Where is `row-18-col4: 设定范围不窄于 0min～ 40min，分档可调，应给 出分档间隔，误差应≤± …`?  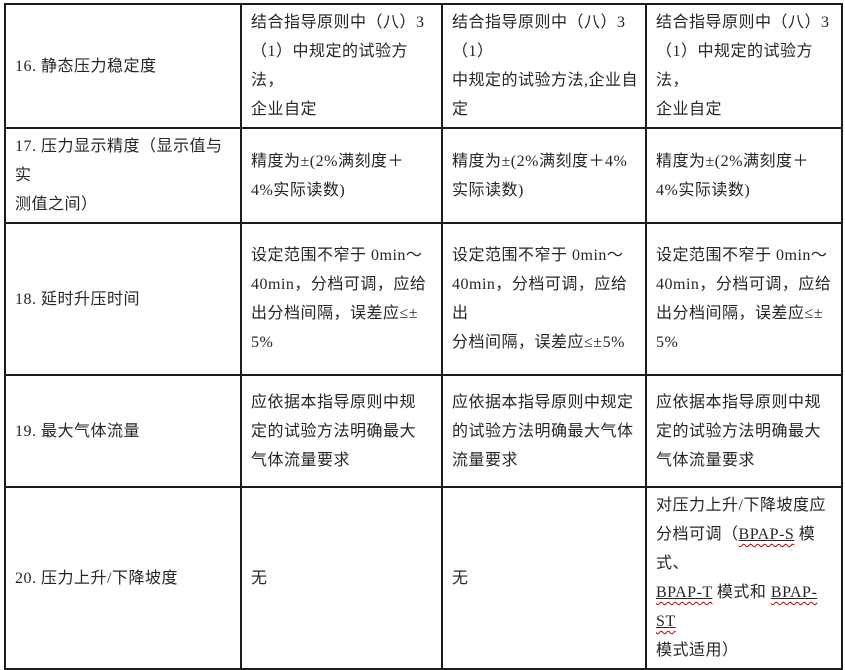 row-18-col4: 设定范围不窄于 0min～ 40min，分档可调，应给 出分档间隔，误差应≤± … is located at coordinates (744, 299).